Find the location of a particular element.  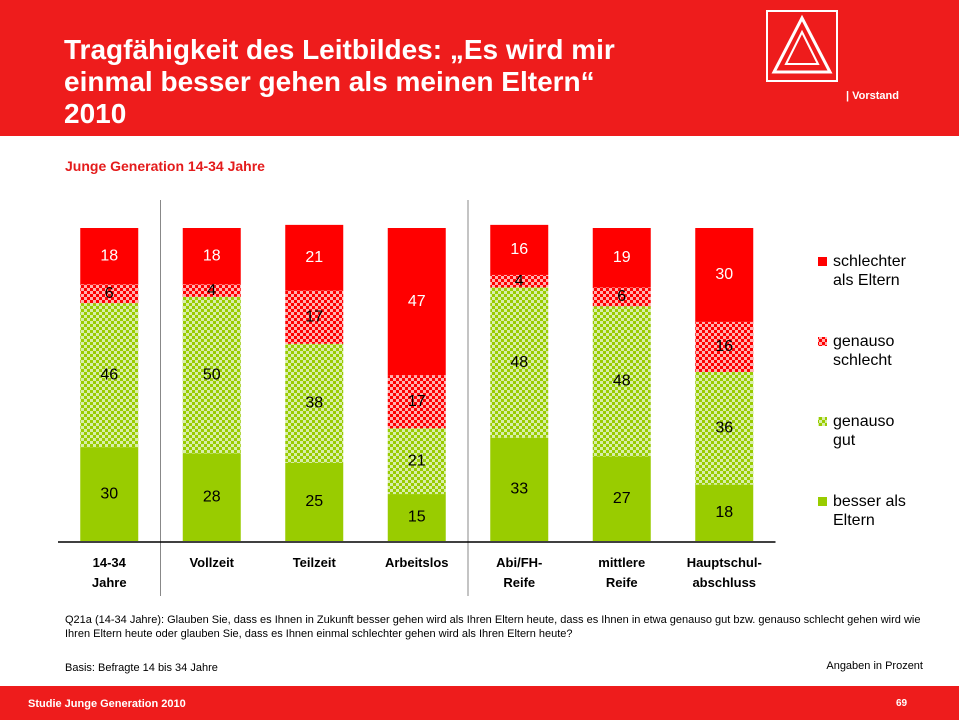

data-label: 28 is located at coordinates (212, 496).